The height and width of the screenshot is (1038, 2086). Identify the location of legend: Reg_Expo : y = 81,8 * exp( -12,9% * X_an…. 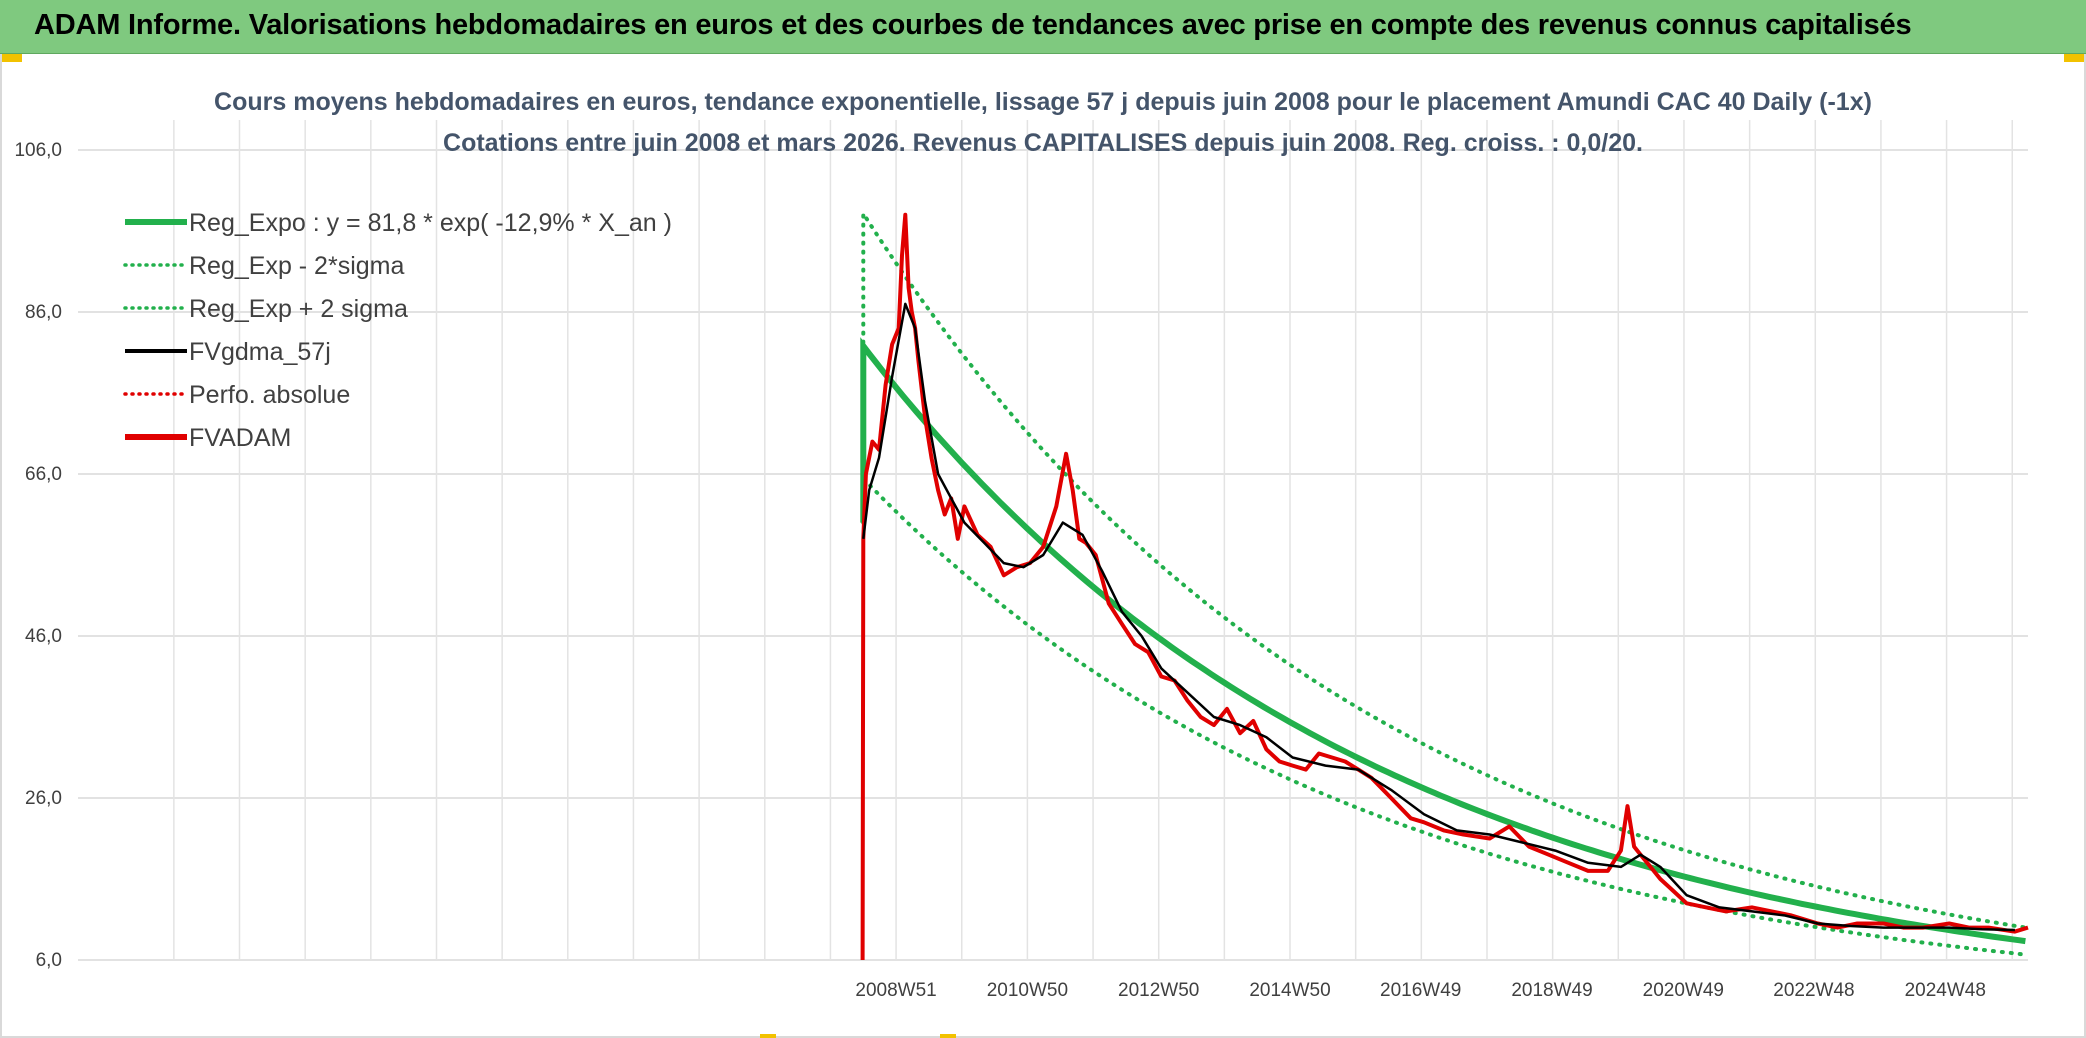
(397, 330).